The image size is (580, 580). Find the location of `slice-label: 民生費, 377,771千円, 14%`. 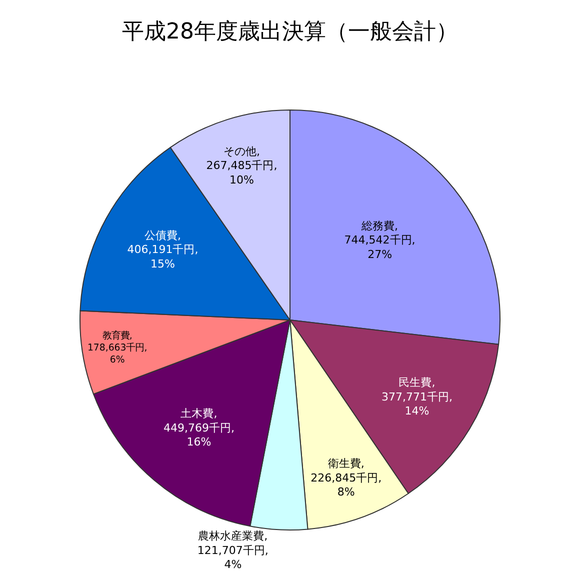

slice-label: 民生費, 377,771千円, 14% is located at coordinates (416, 397).